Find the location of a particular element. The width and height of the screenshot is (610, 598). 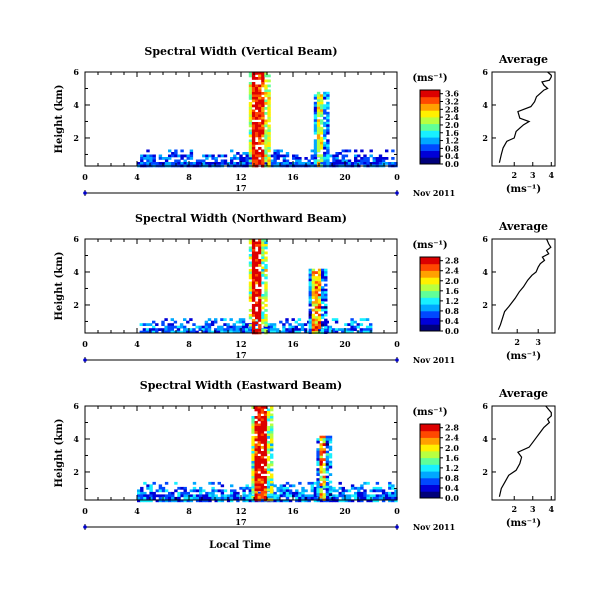

colorbar-tick-label: 0.4 is located at coordinates (452, 321).